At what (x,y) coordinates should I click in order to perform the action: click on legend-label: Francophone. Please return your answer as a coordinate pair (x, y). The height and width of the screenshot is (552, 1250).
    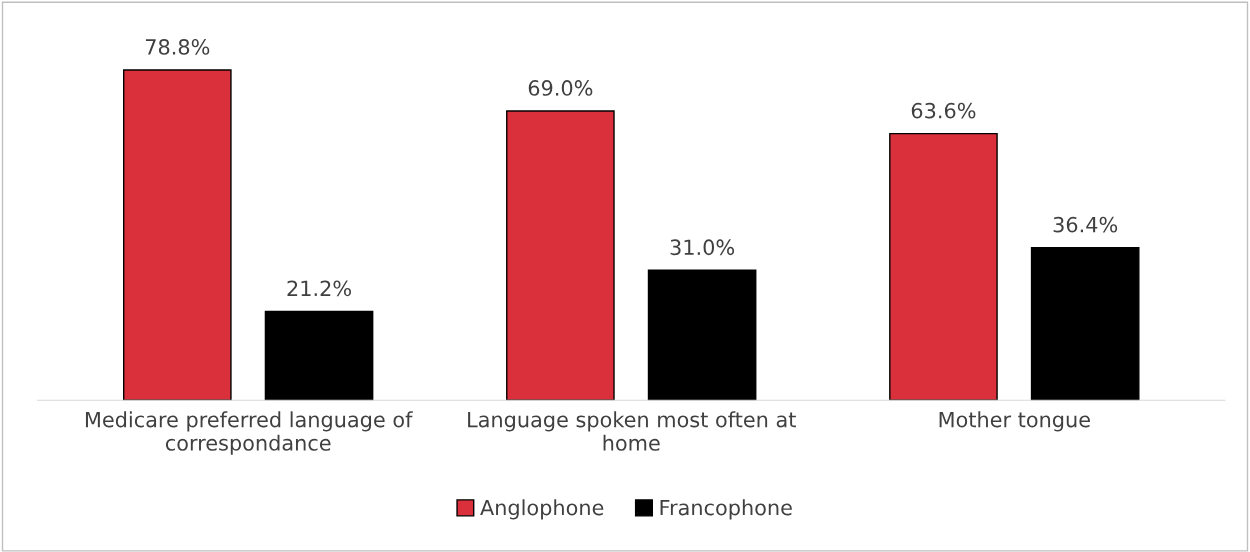
    Looking at the image, I should click on (726, 509).